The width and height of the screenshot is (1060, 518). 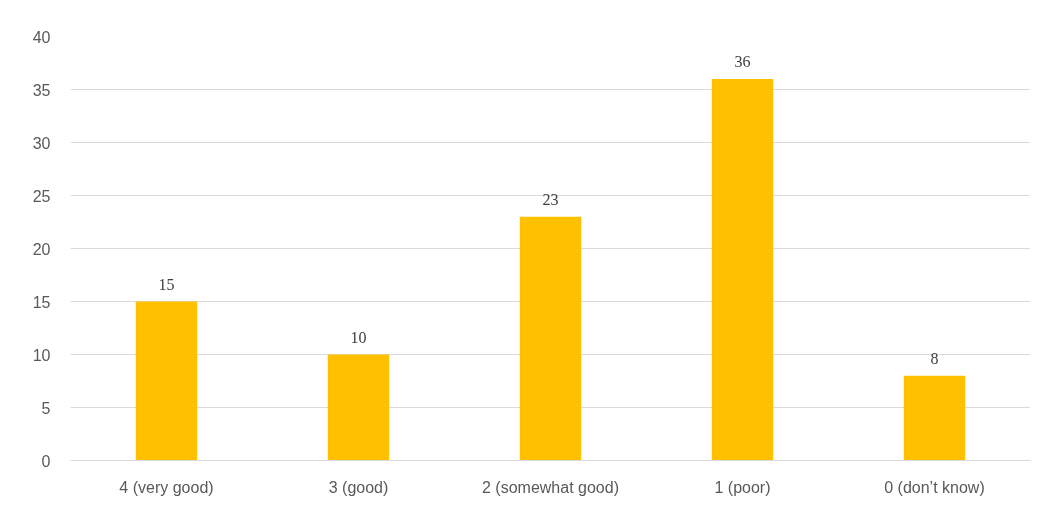 I want to click on x-tick-label: 0 (don’t know), so click(x=934, y=487).